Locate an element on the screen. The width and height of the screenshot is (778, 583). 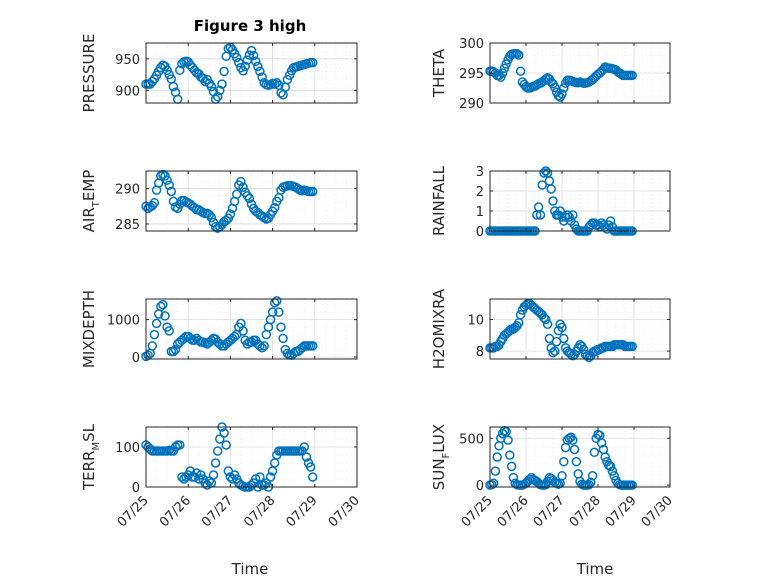
subplot-2: 290 295 300 THETA is located at coordinates (550, 74).